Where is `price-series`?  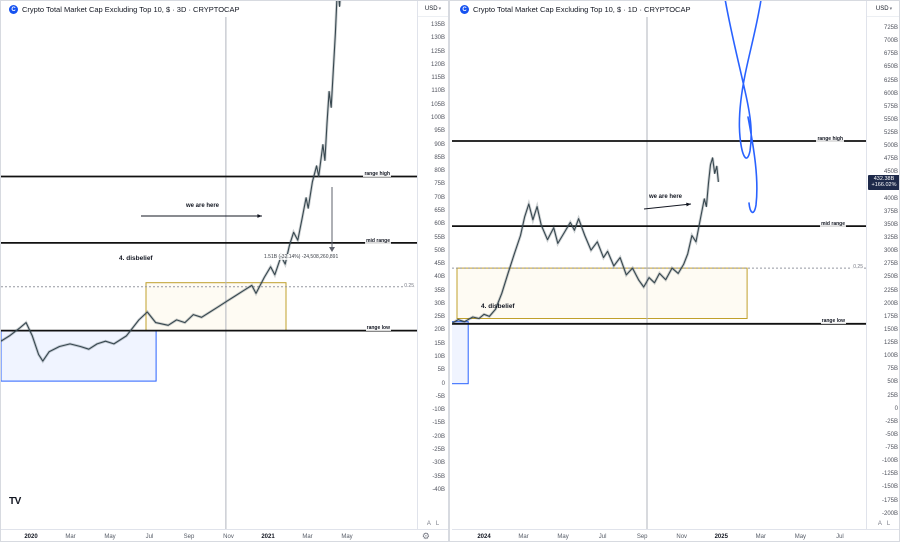 price-series is located at coordinates (585, 240).